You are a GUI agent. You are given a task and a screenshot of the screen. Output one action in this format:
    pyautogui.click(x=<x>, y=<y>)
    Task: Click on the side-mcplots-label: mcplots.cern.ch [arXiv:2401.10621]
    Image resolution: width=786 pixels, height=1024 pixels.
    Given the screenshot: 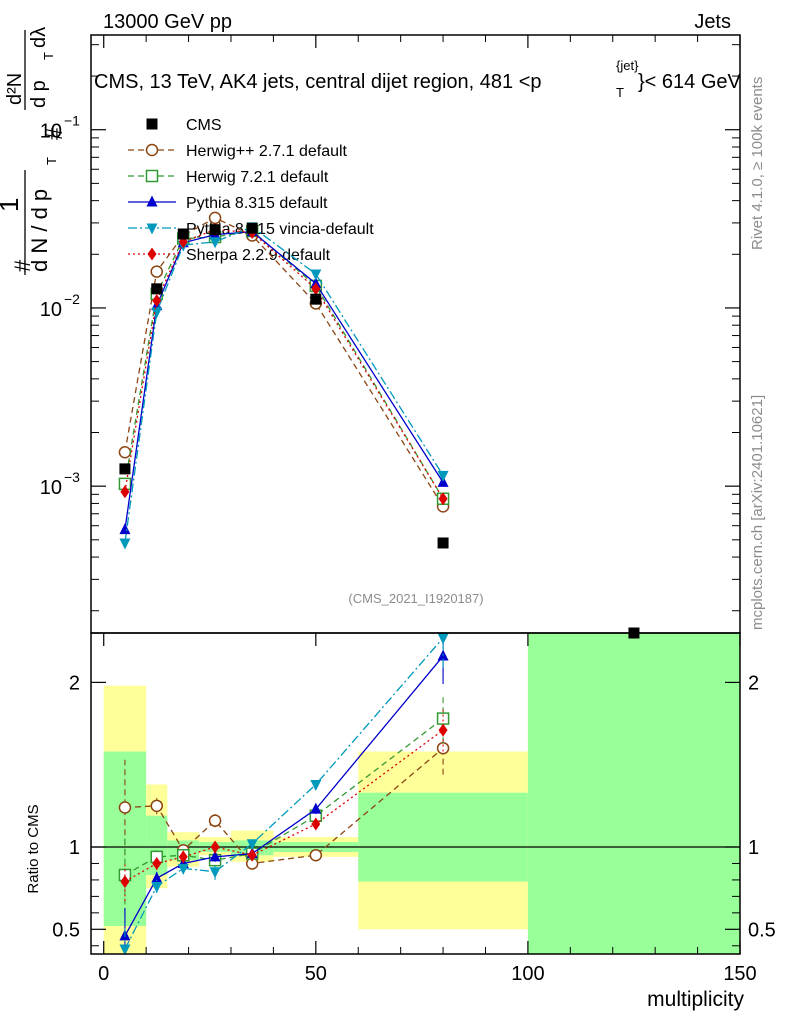 What is the action you would take?
    pyautogui.click(x=757, y=512)
    